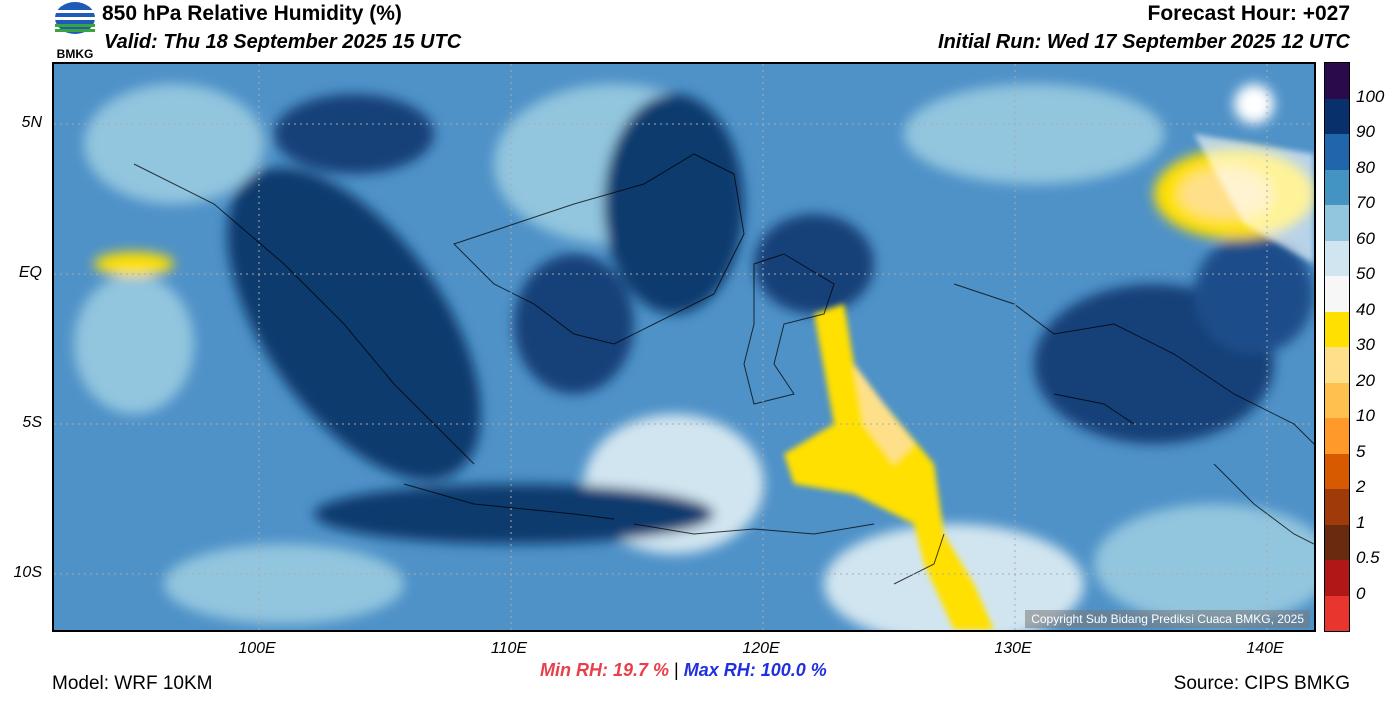 The width and height of the screenshot is (1400, 709). Describe the element at coordinates (1361, 522) in the screenshot. I see `colorbar-label: 1` at that location.